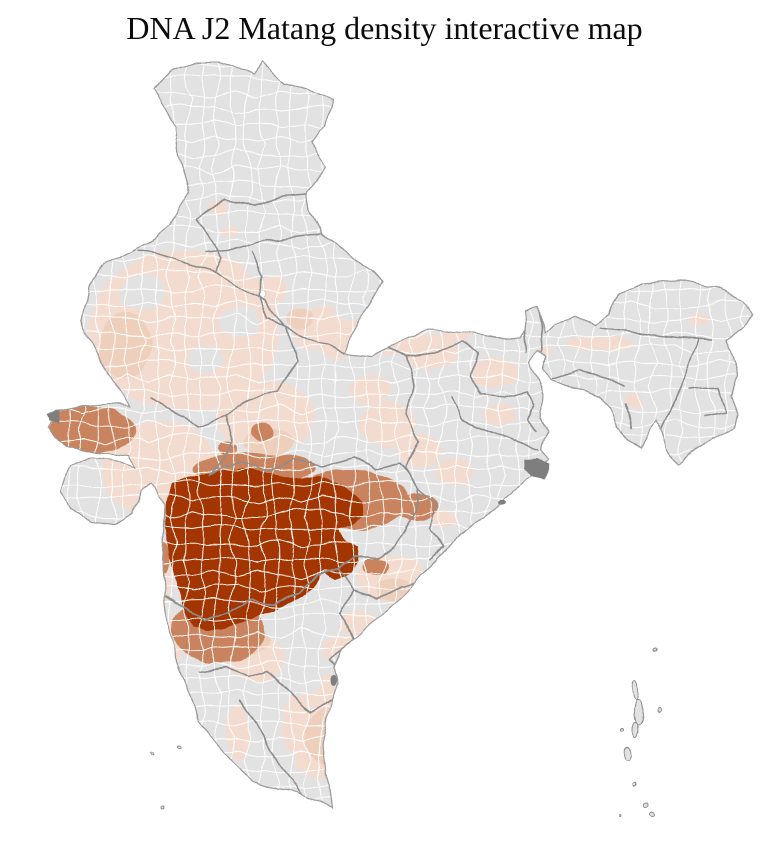 The height and width of the screenshot is (842, 769). I want to click on density-high-cluster, so click(263, 549).